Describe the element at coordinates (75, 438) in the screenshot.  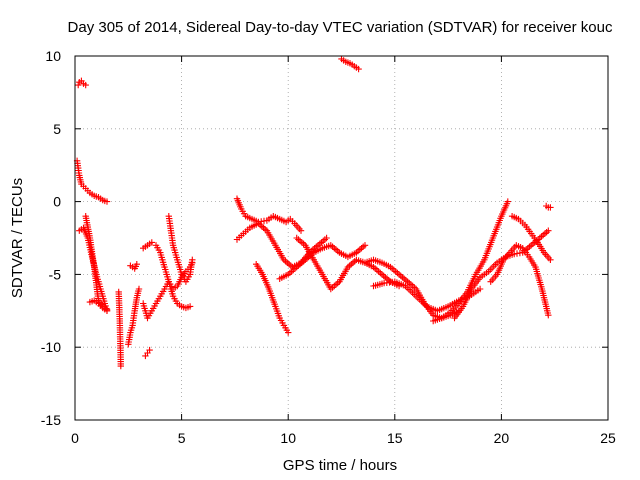
I see `x-tick-label: 0` at that location.